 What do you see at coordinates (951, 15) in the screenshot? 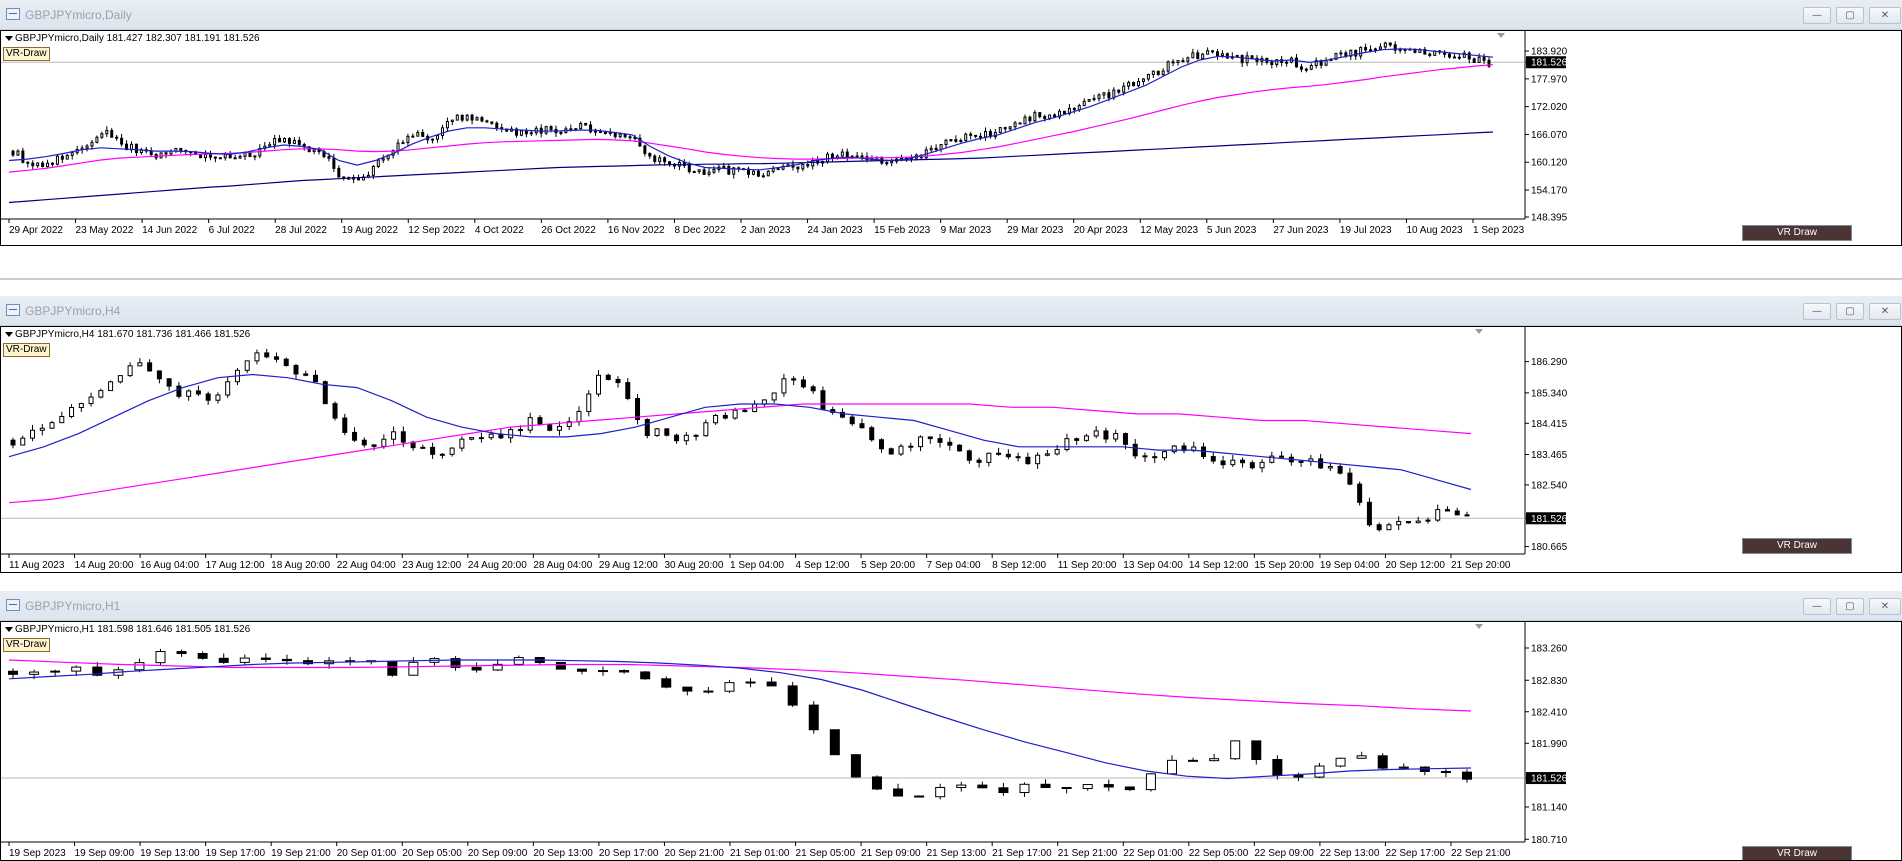
I see `window-titlebar: GBPJPYmicro,Daily — ▢ ✕` at bounding box center [951, 15].